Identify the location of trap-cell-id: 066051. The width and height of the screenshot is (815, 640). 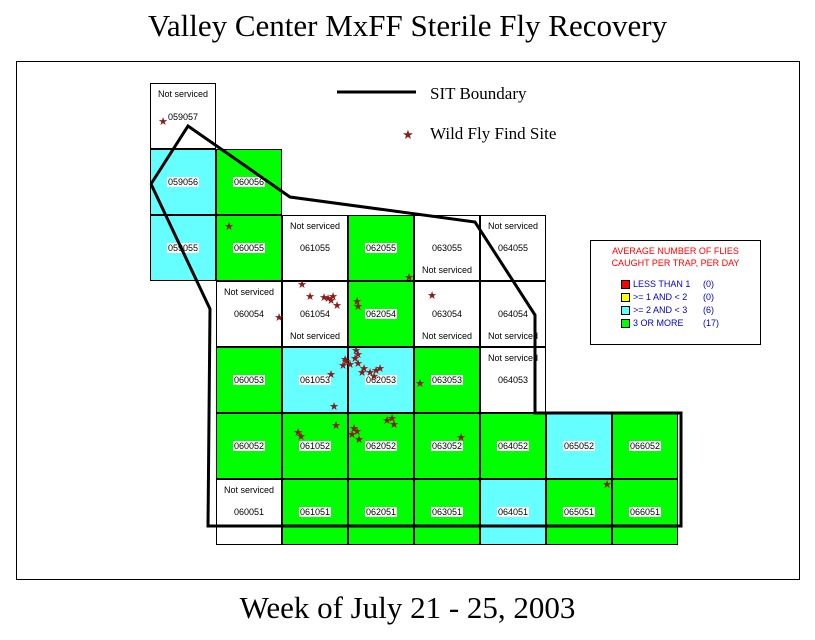
(645, 512).